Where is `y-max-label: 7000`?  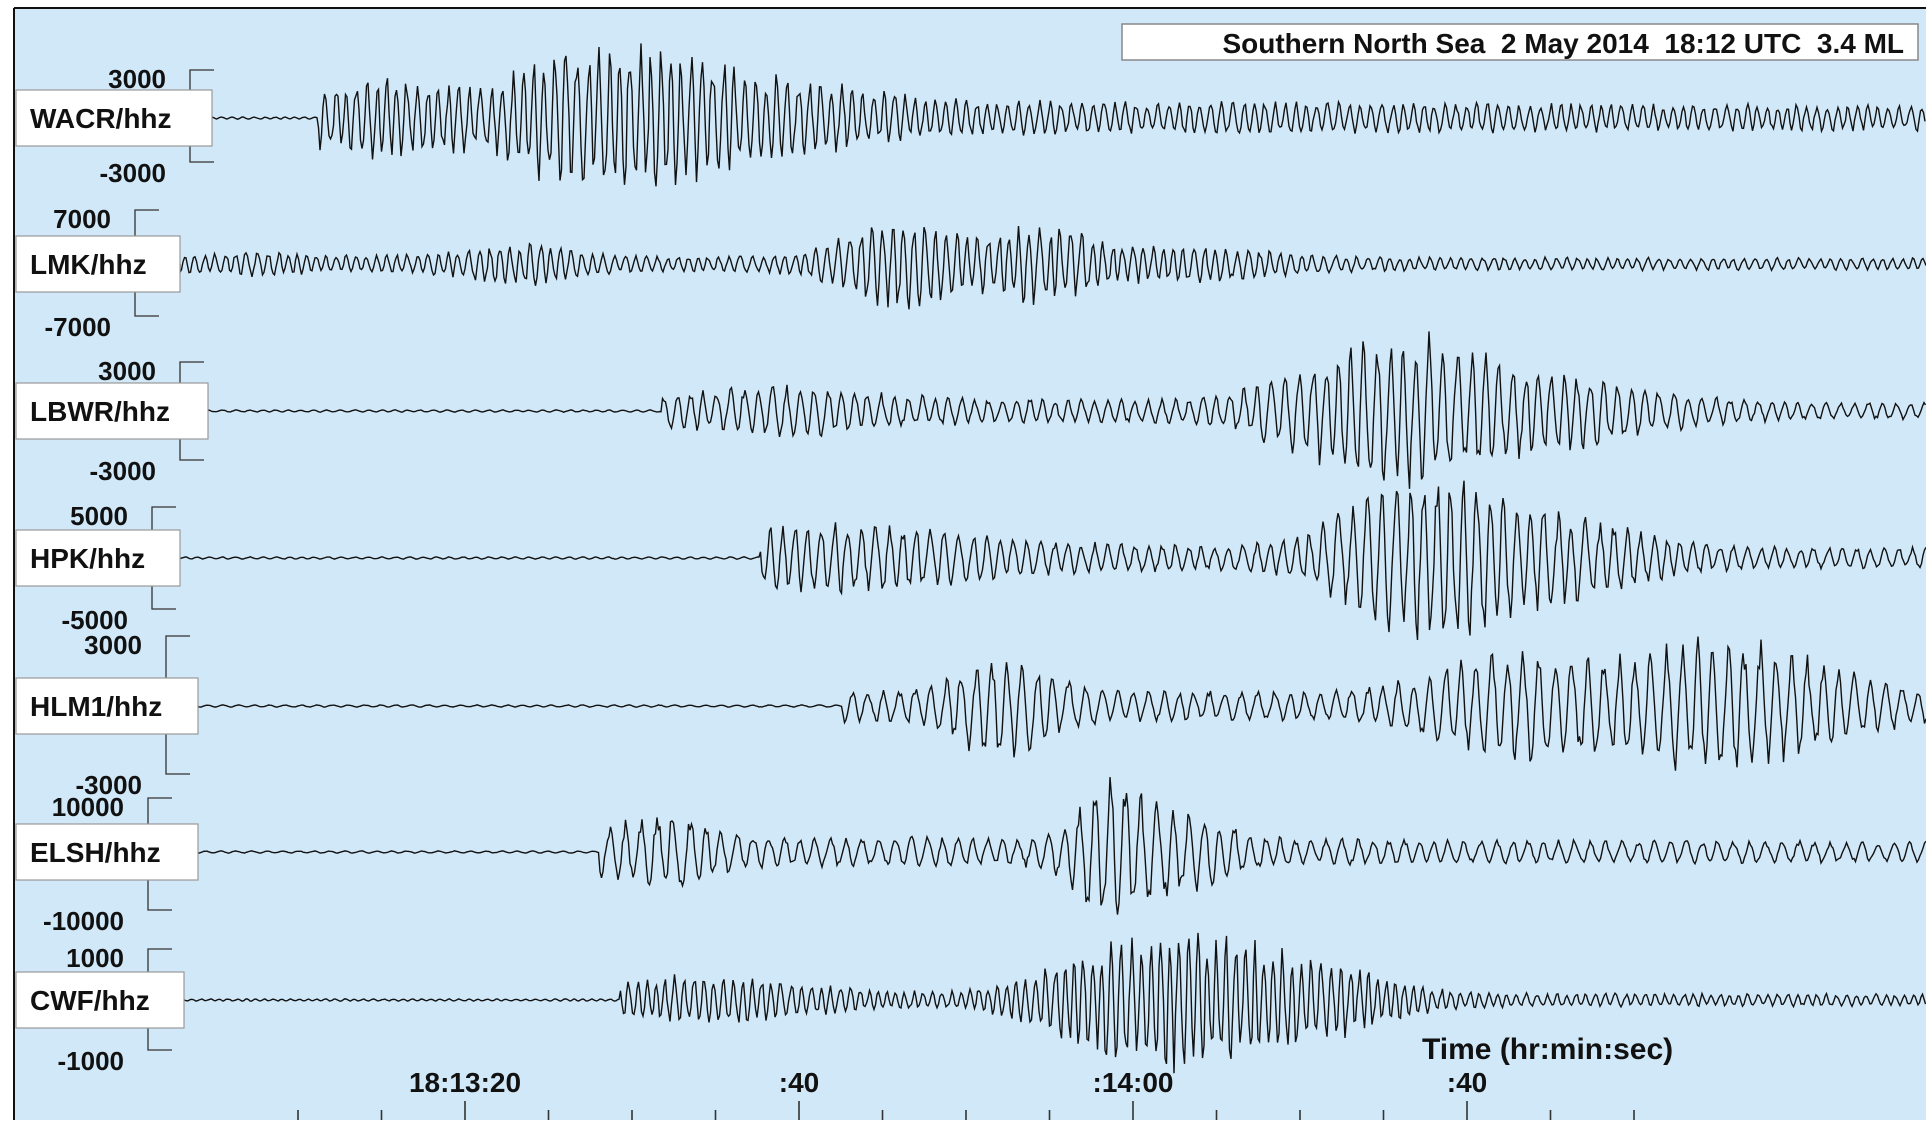
y-max-label: 7000 is located at coordinates (82, 219).